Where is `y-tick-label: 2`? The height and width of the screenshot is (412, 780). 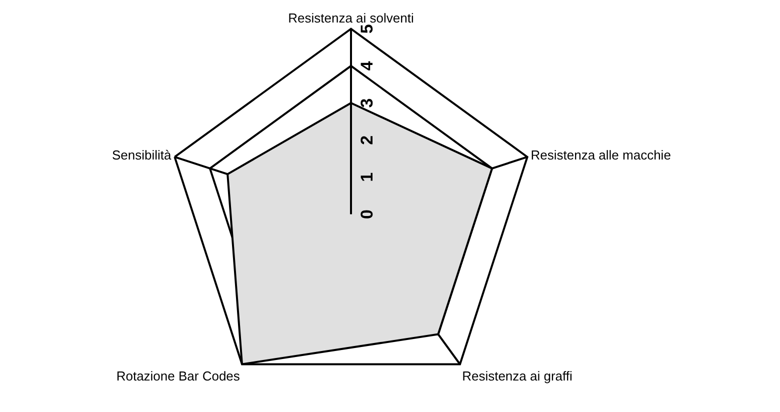 y-tick-label: 2 is located at coordinates (366, 140).